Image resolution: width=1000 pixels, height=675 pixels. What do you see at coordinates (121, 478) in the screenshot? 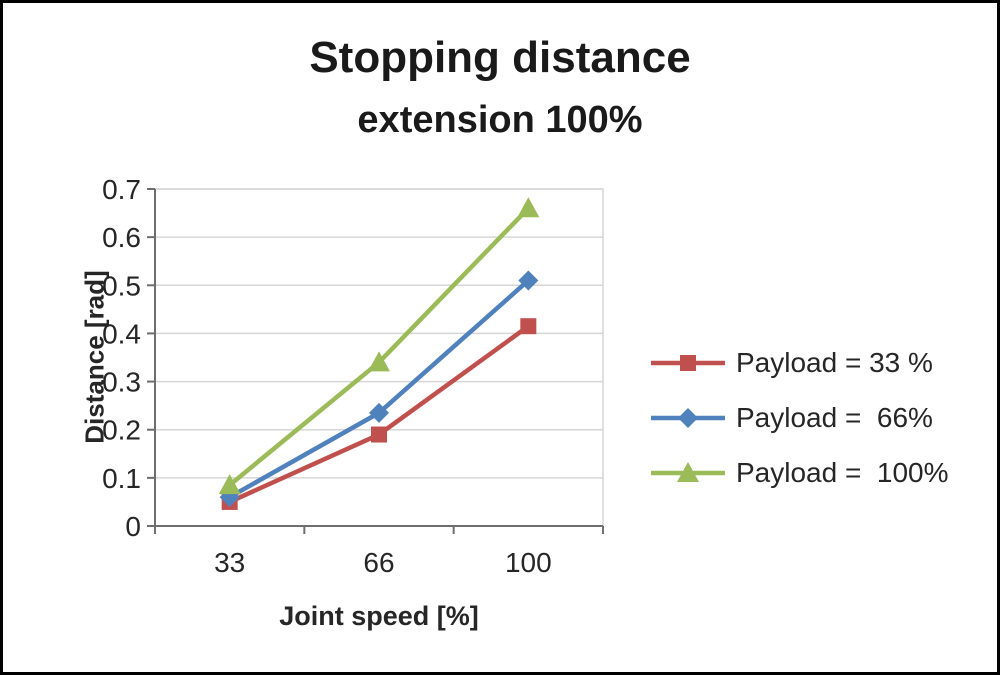
I see `y-tick-label: 0.1` at bounding box center [121, 478].